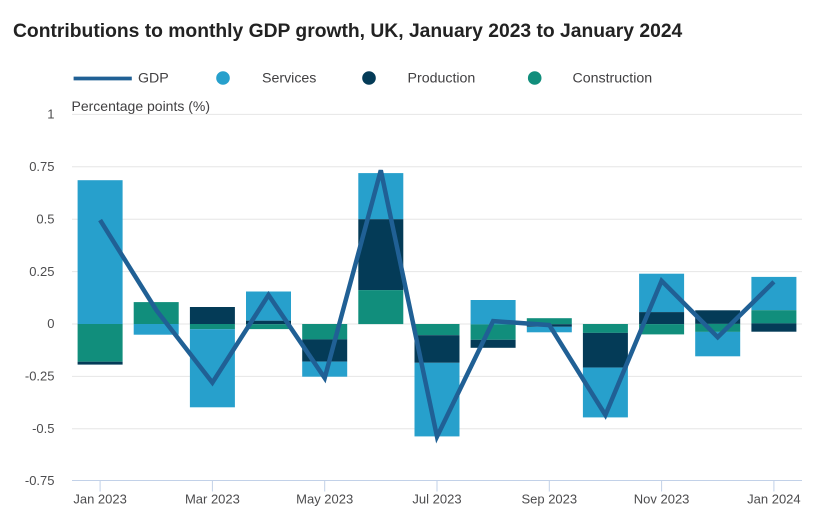 Image resolution: width=820 pixels, height=528 pixels. Describe the element at coordinates (45, 218) in the screenshot. I see `svg-text: 0.5` at that location.